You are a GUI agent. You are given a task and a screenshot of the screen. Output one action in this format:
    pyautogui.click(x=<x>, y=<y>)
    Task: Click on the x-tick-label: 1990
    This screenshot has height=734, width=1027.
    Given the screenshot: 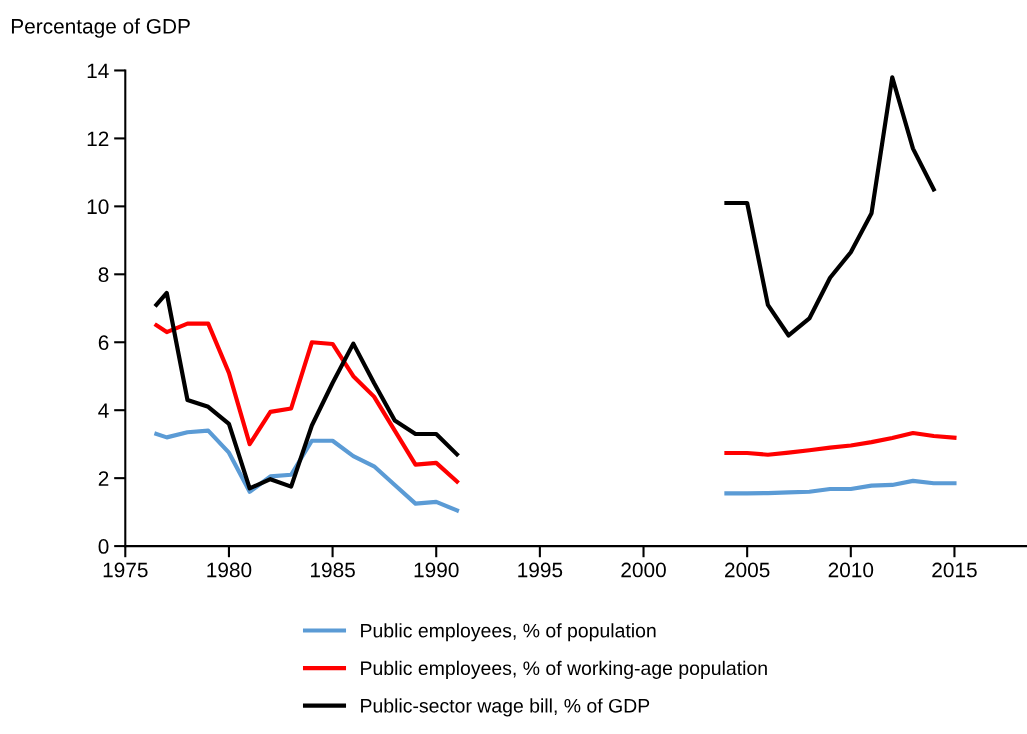 What is the action you would take?
    pyautogui.click(x=436, y=570)
    